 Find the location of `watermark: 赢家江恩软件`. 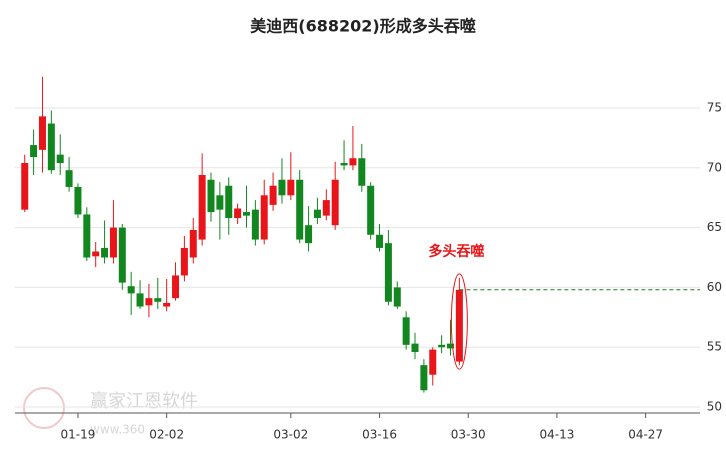

watermark: 赢家江恩软件 is located at coordinates (144, 401).